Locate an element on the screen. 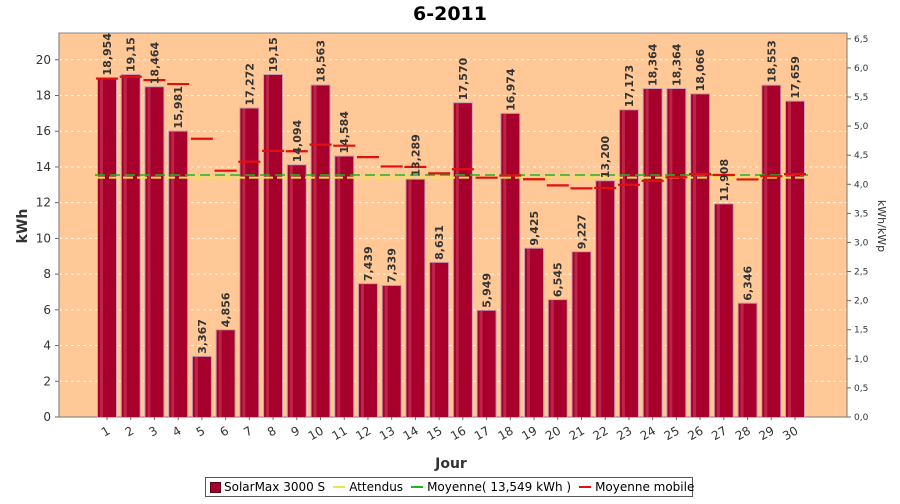  x-tick-label: 19 is located at coordinates (529, 433).